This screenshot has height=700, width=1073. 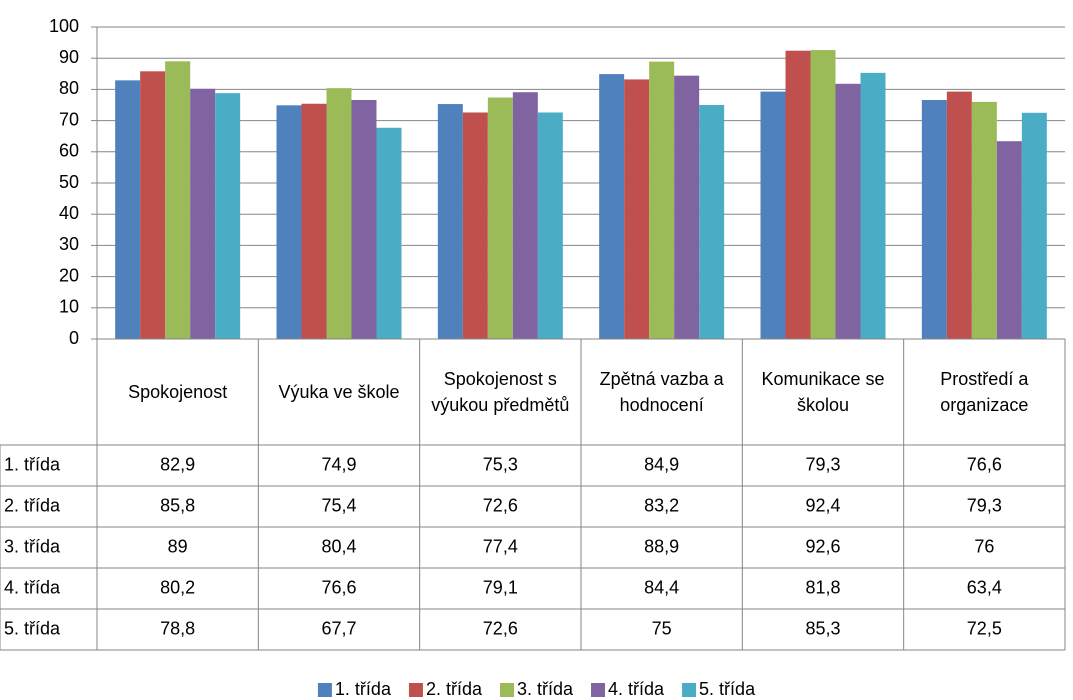 What do you see at coordinates (69, 275) in the screenshot?
I see `y-tick-label: 20` at bounding box center [69, 275].